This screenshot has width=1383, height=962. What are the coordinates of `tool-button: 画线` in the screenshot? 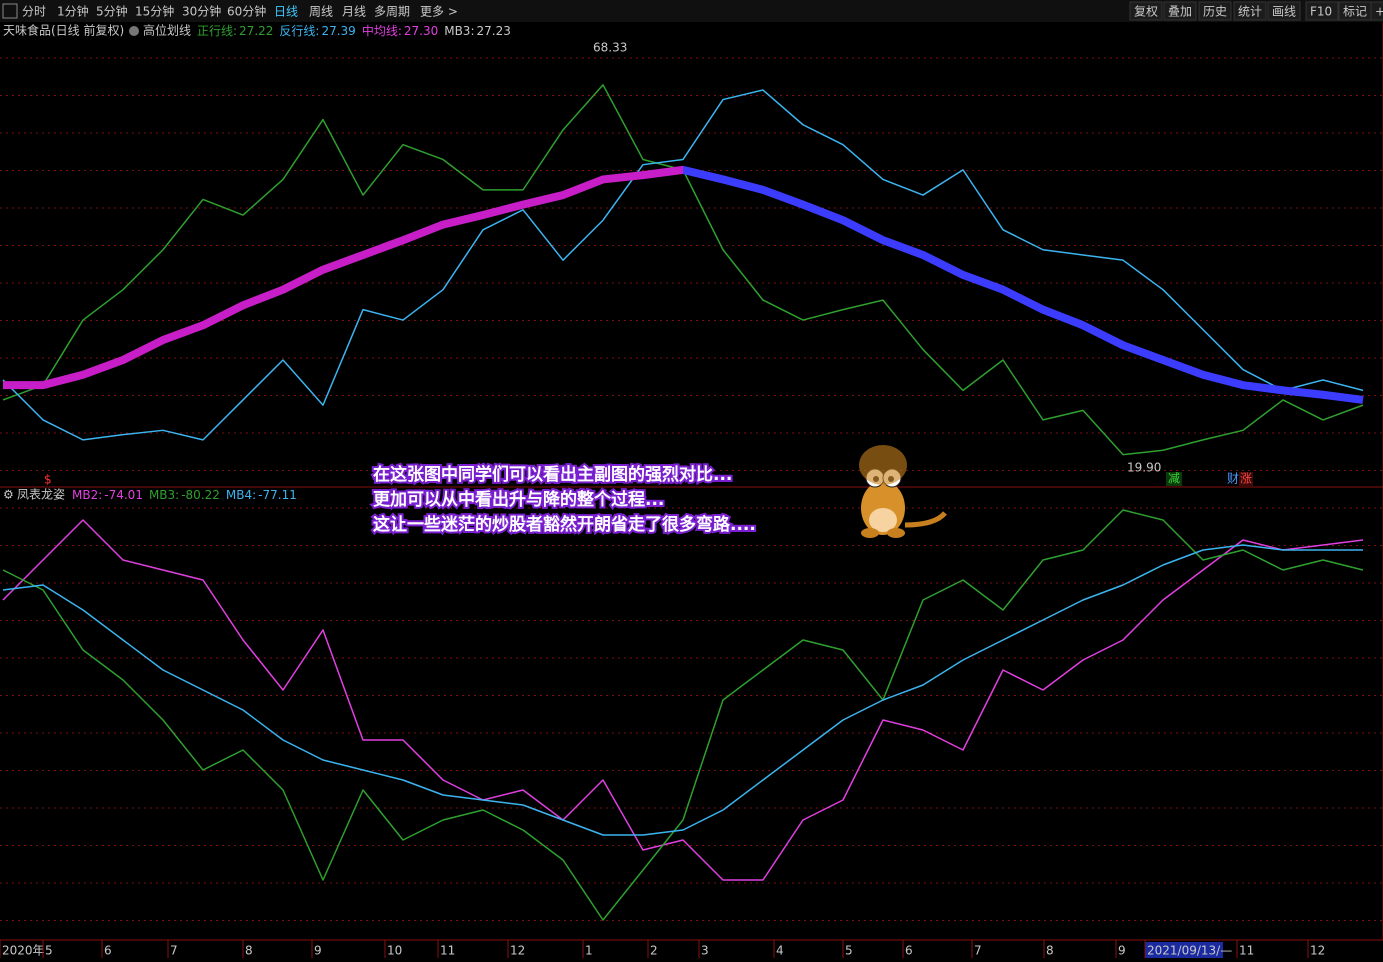 It's located at (1284, 12).